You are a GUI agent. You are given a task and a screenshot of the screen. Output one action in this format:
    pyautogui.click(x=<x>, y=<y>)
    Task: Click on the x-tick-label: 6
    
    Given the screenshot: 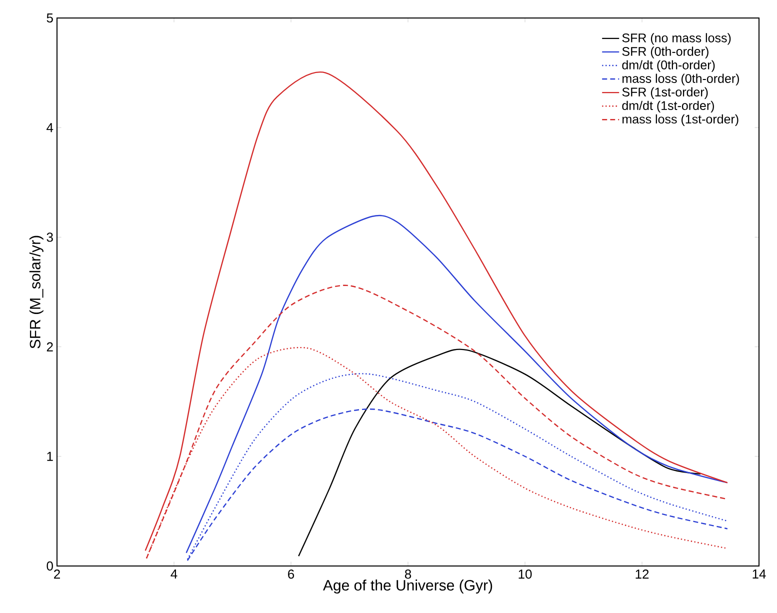 What is the action you would take?
    pyautogui.click(x=291, y=574)
    